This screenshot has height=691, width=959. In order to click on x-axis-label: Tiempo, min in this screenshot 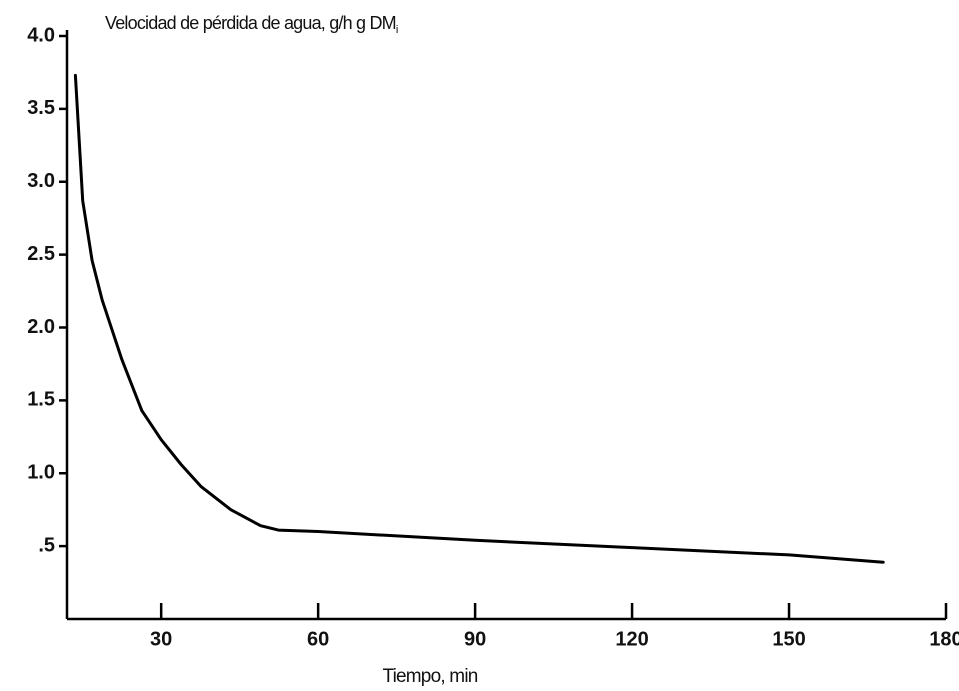, I will do `click(429, 676)`.